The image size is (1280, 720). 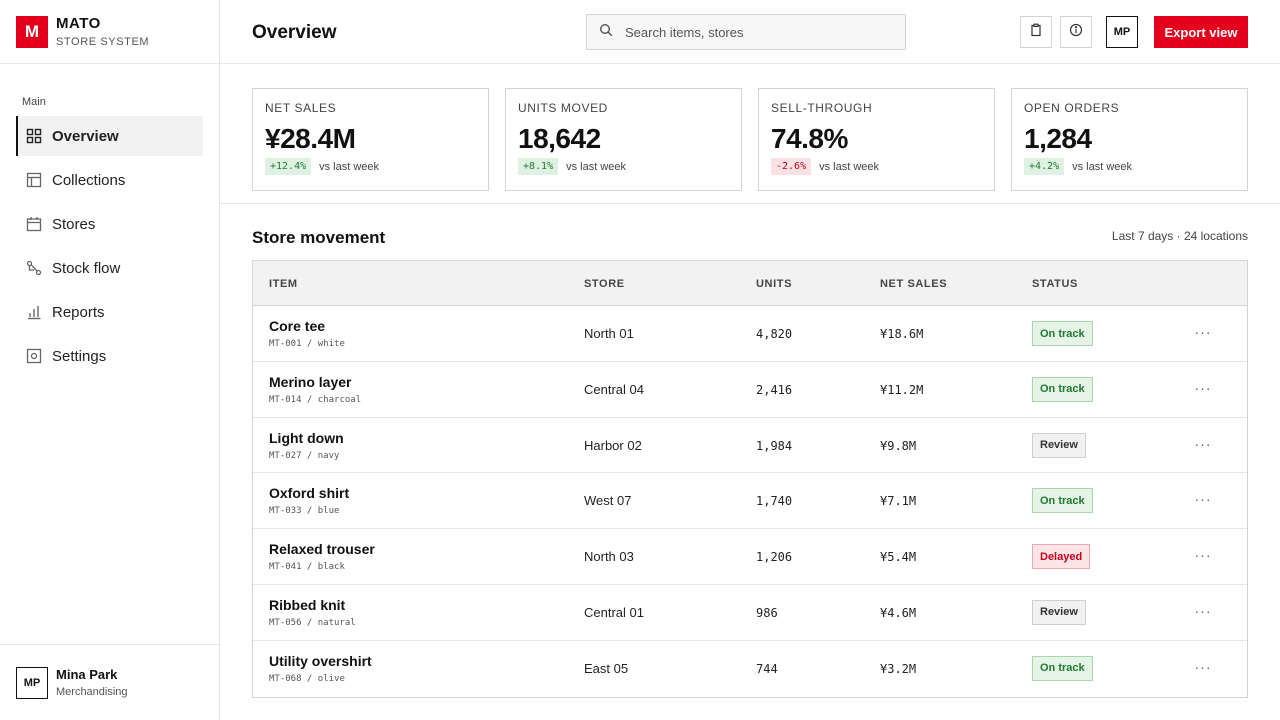 I want to click on item-sku: MT-041 / black, so click(x=307, y=567).